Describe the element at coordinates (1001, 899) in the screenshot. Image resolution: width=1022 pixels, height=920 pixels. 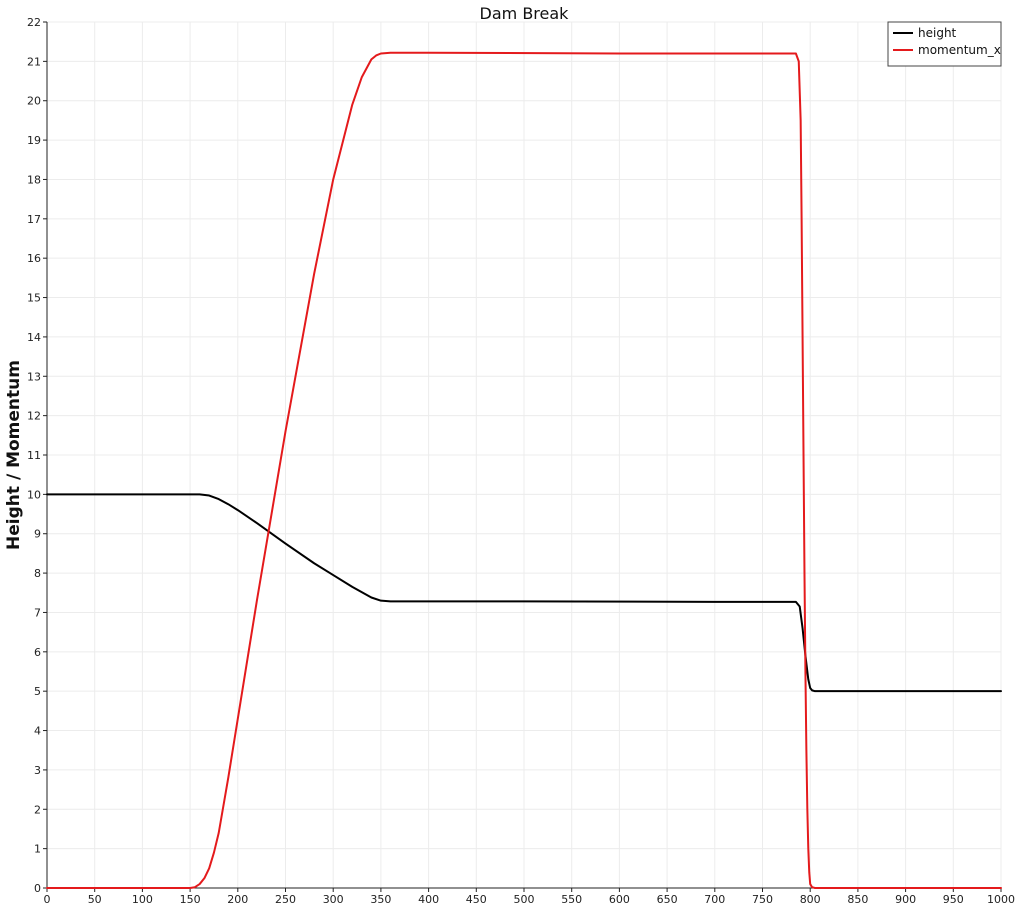
I see `x-tick-label: 1000` at that location.